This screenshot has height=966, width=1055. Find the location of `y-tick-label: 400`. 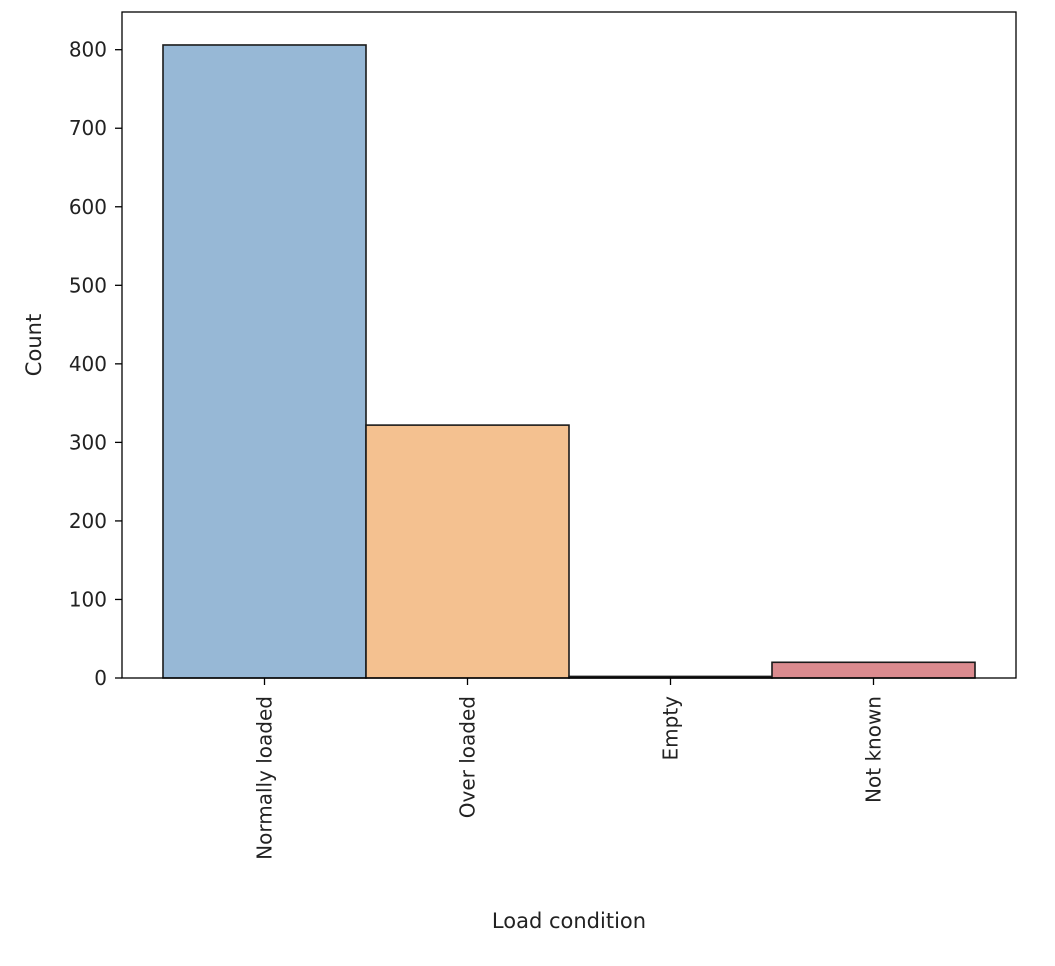

y-tick-label: 400 is located at coordinates (88, 364).